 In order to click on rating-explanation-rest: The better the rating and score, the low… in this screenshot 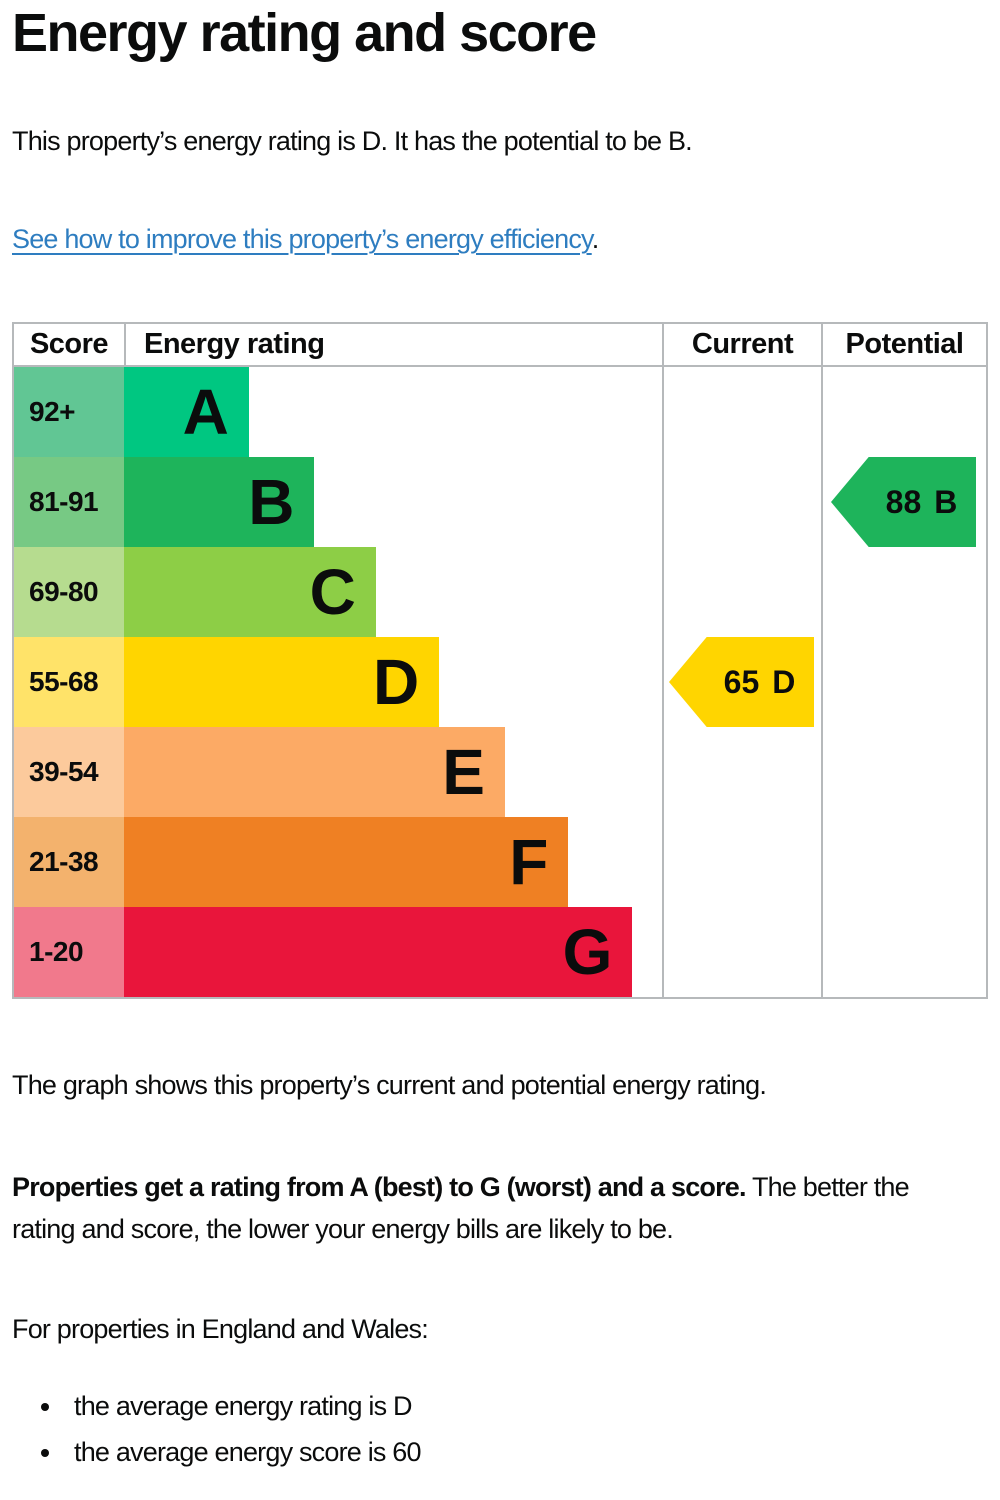, I will do `click(461, 1208)`.